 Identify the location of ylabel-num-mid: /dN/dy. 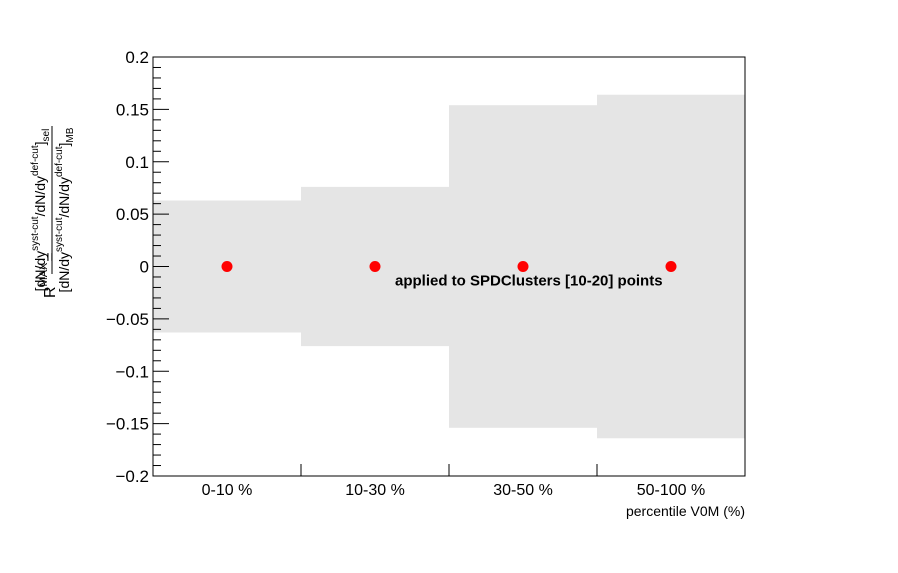
(40, 196).